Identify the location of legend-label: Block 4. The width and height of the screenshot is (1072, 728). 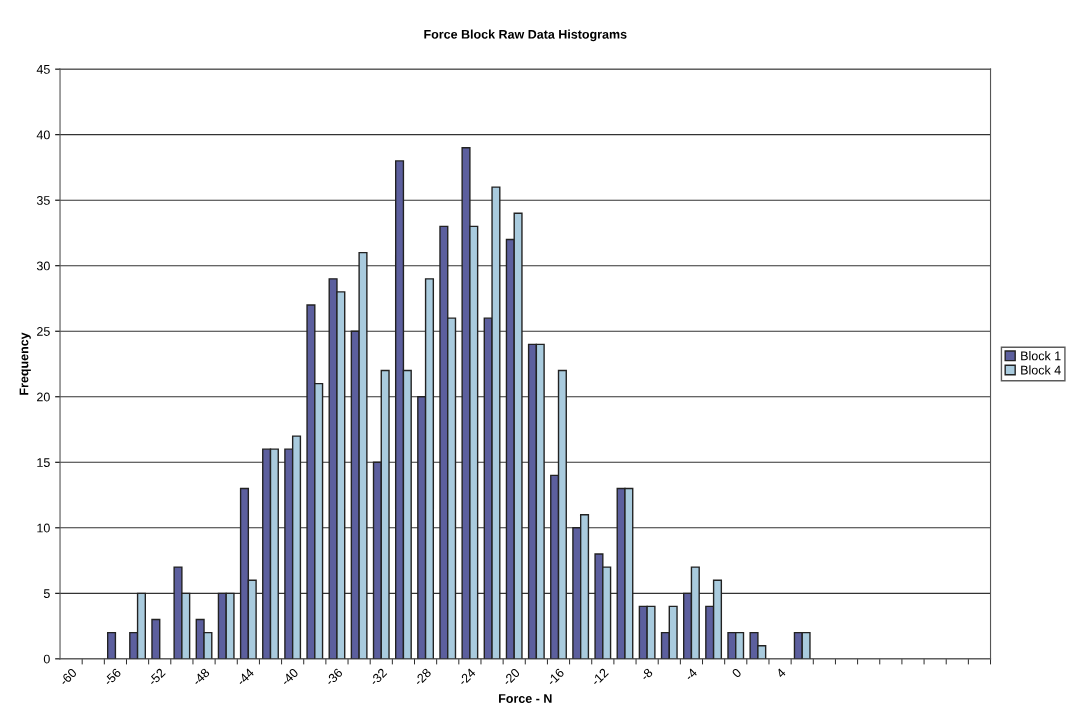
(1041, 370).